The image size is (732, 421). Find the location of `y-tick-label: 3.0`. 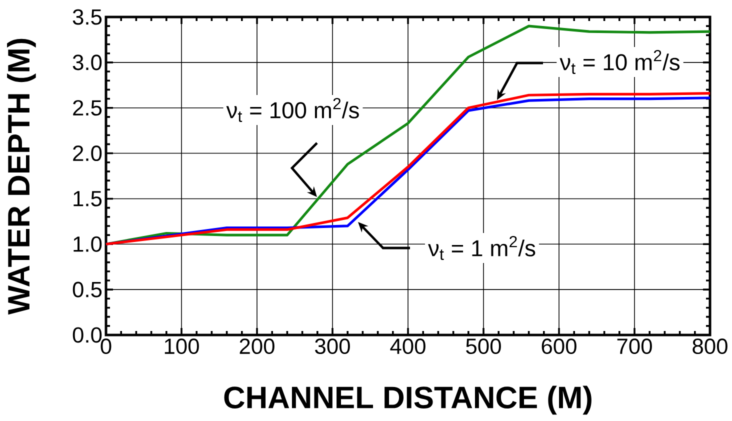

y-tick-label: 3.0 is located at coordinates (87, 62).